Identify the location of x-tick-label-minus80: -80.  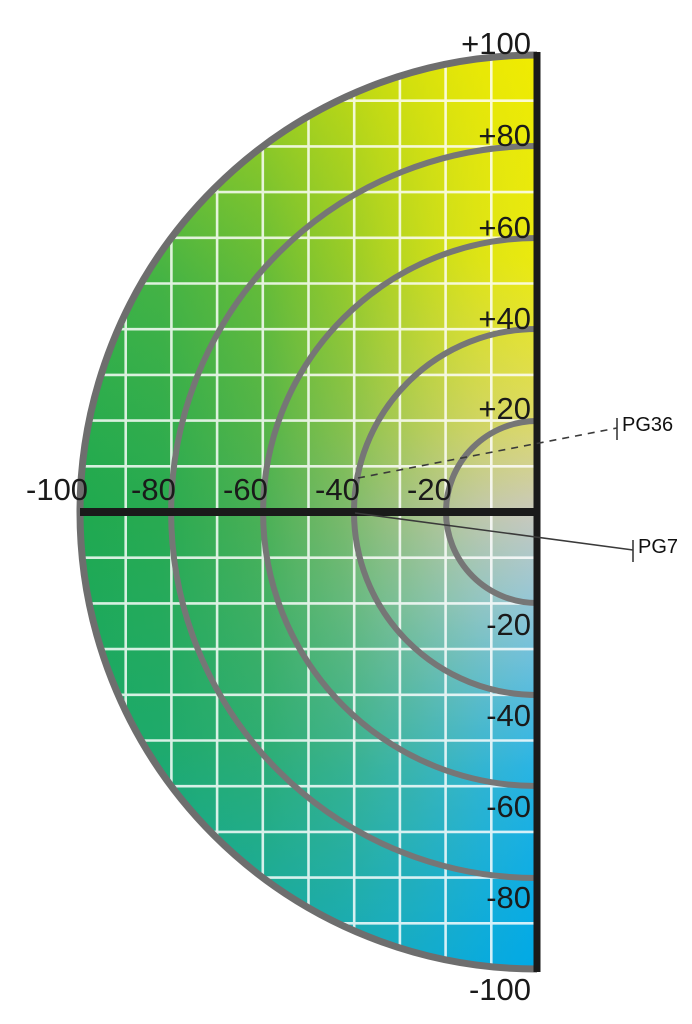
(153, 489).